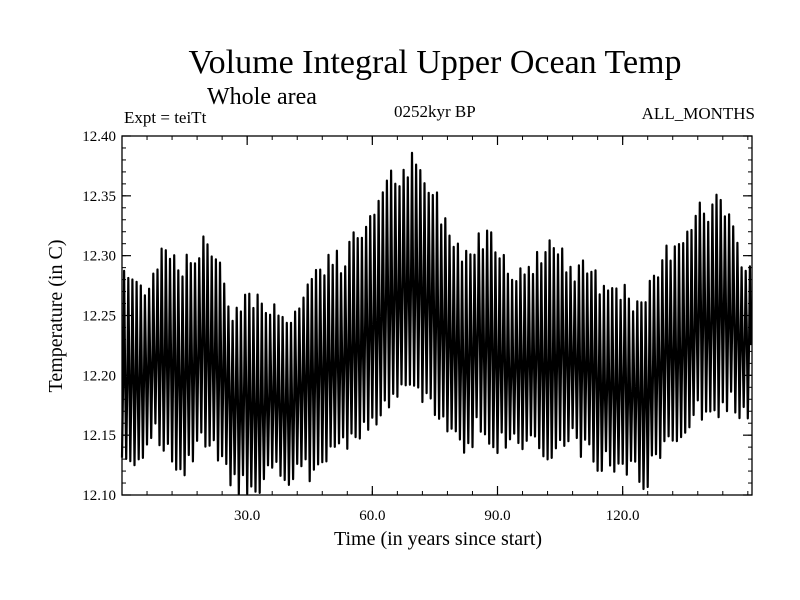  What do you see at coordinates (99, 436) in the screenshot?
I see `y-tick-label: 12.15` at bounding box center [99, 436].